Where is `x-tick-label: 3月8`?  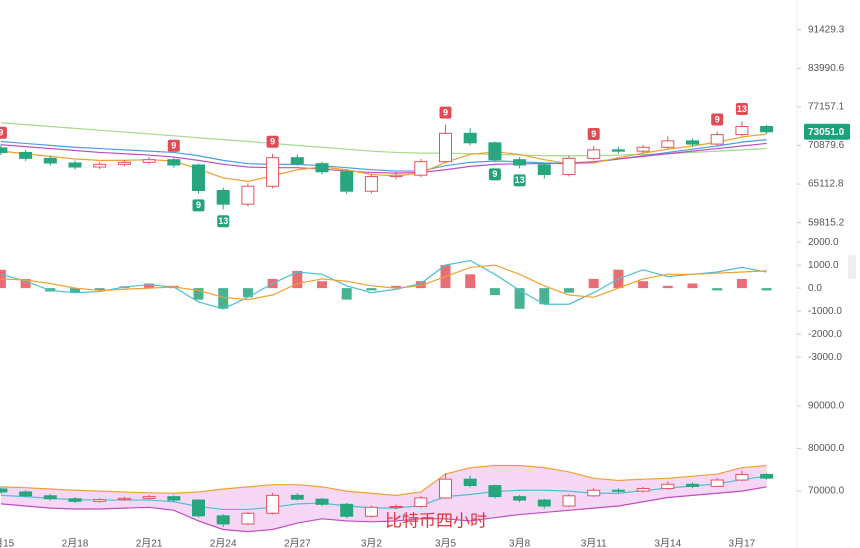 x-tick-label: 3月8 is located at coordinates (520, 543).